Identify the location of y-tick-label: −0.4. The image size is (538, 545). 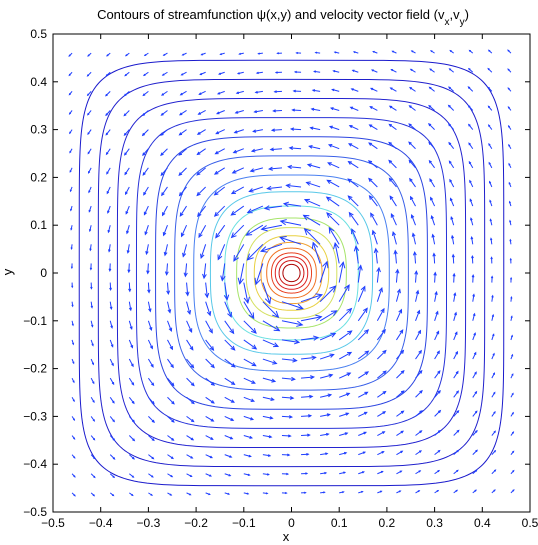
(35, 464).